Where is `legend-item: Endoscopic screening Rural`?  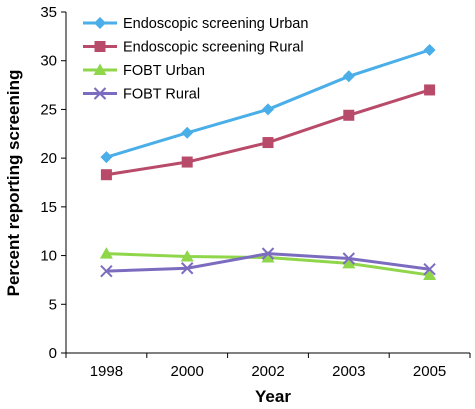 legend-item: Endoscopic screening Rural is located at coordinates (193, 48).